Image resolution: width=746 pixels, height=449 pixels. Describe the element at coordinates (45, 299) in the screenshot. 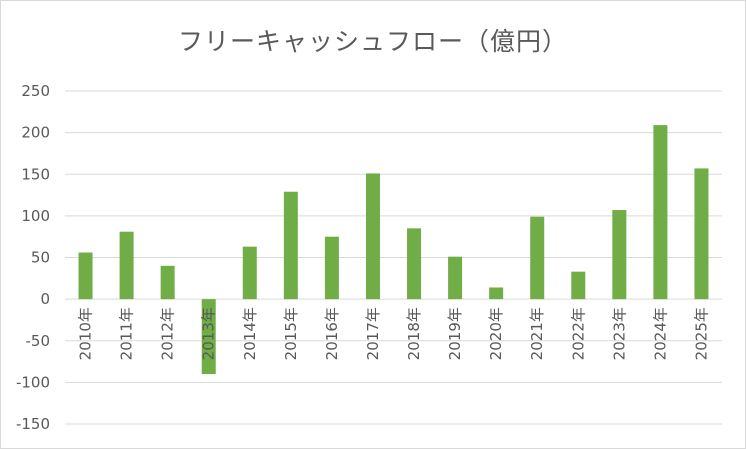

I see `y-tick-label: 0` at that location.